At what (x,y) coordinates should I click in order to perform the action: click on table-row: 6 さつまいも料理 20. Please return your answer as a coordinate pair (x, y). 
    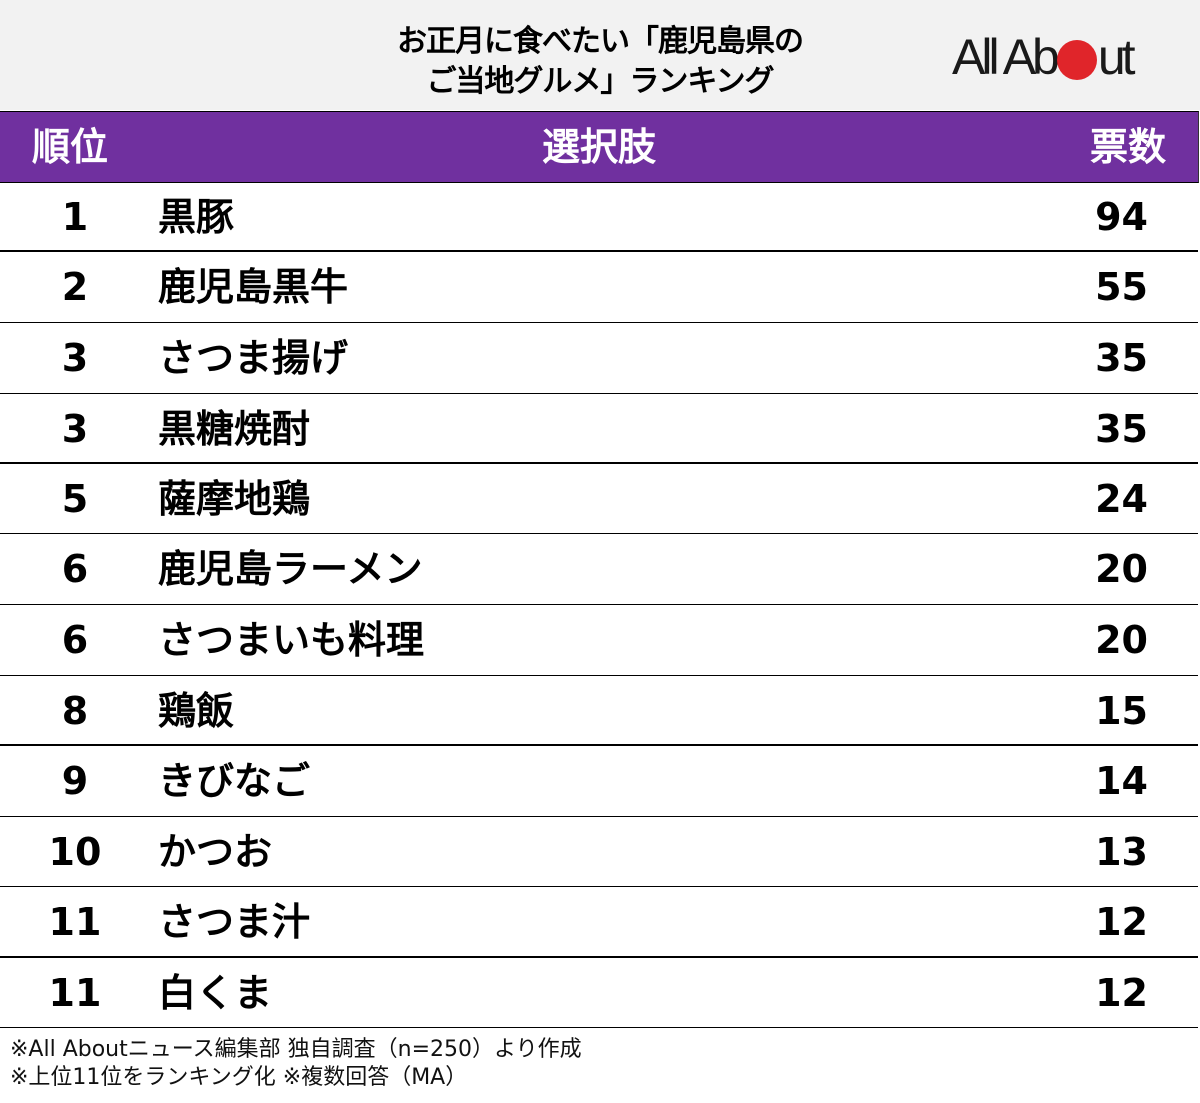
    Looking at the image, I should click on (599, 640).